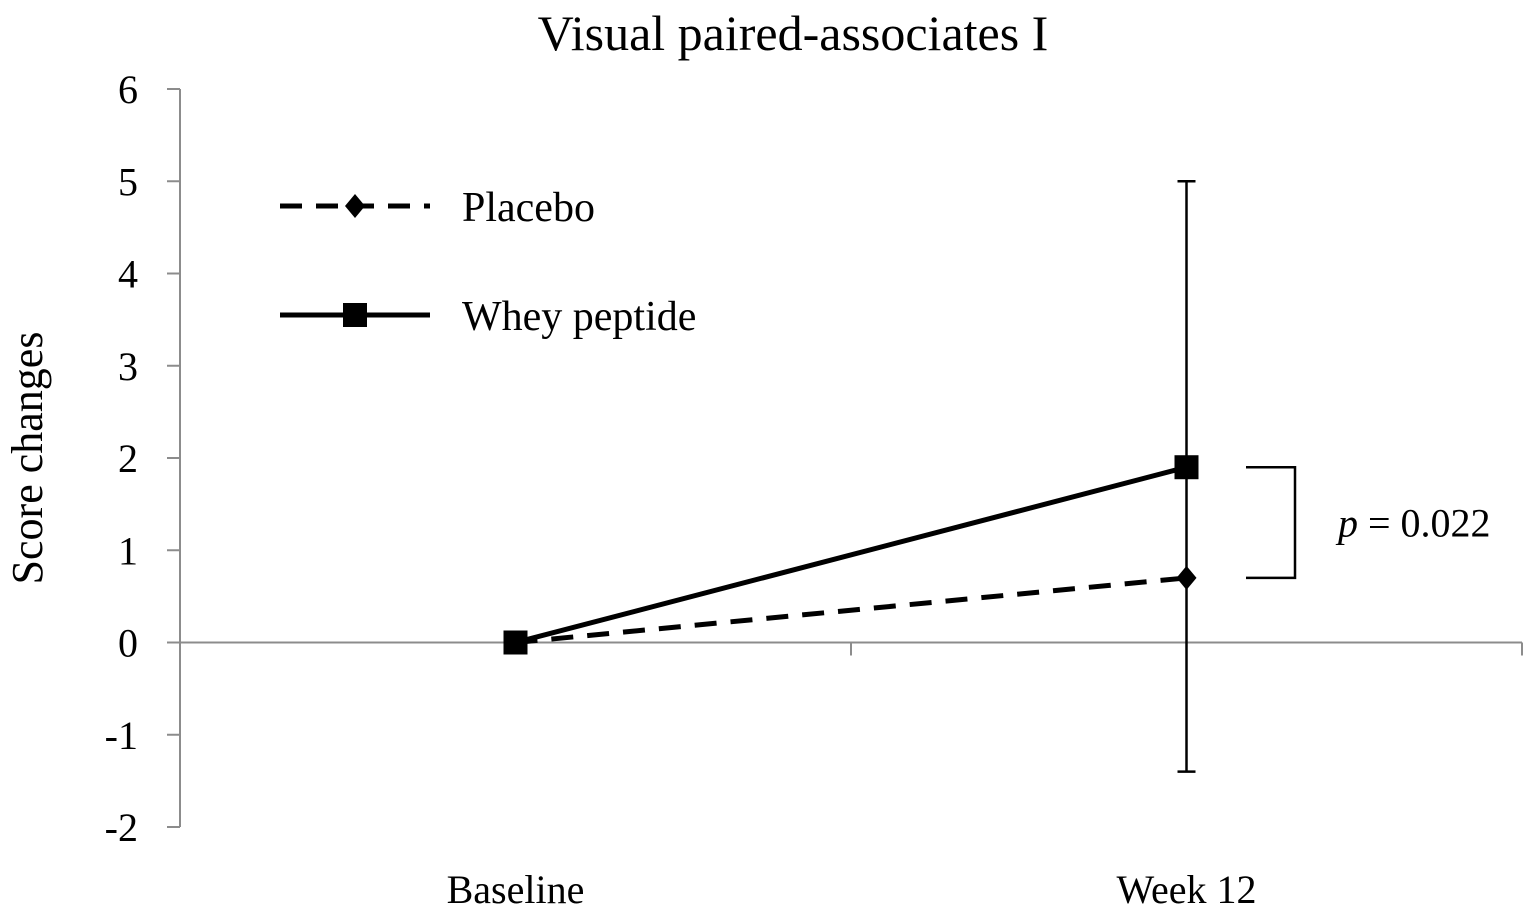 Image resolution: width=1533 pixels, height=909 pixels. What do you see at coordinates (1271, 522) in the screenshot?
I see `significance-bracket` at bounding box center [1271, 522].